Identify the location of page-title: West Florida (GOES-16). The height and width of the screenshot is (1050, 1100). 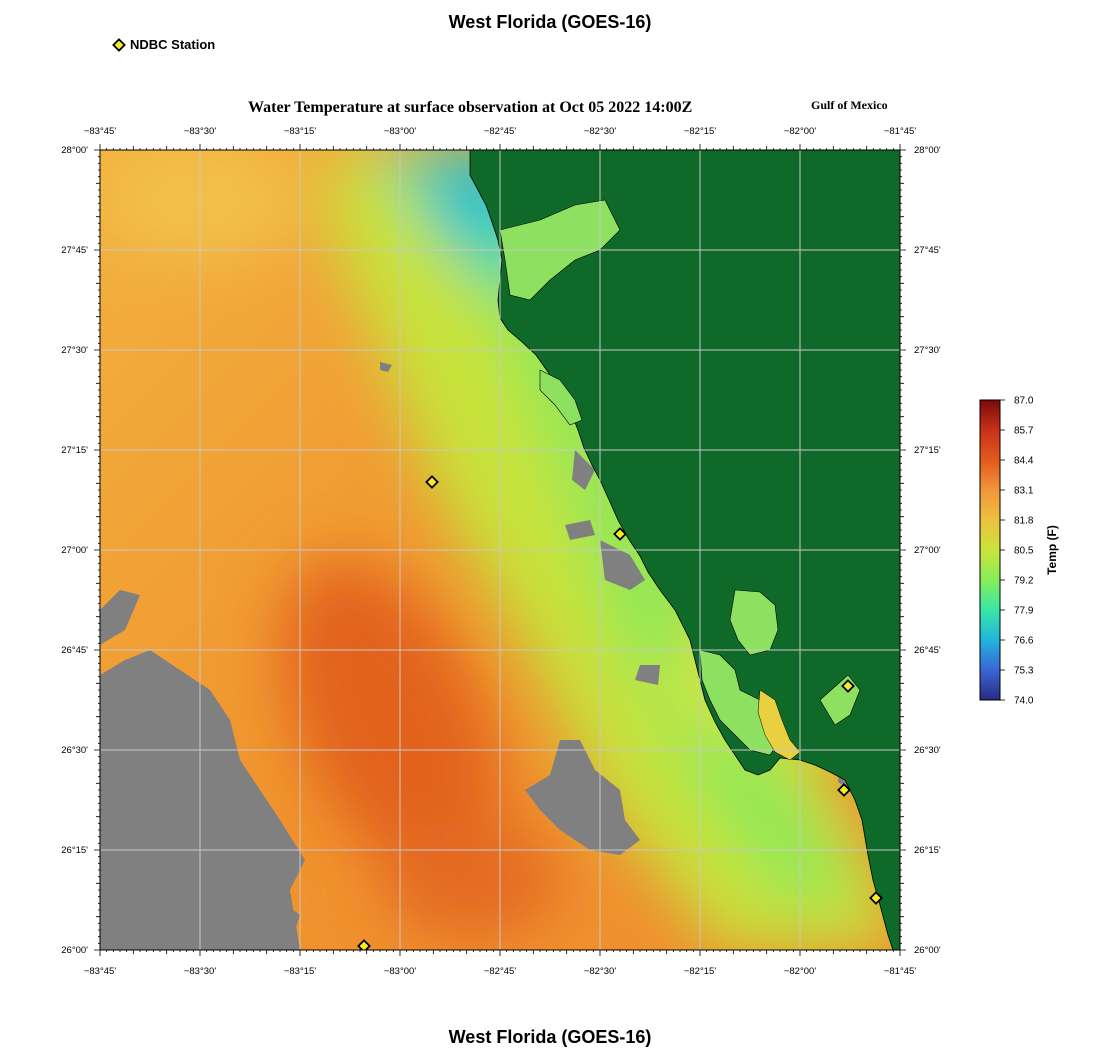
(550, 22).